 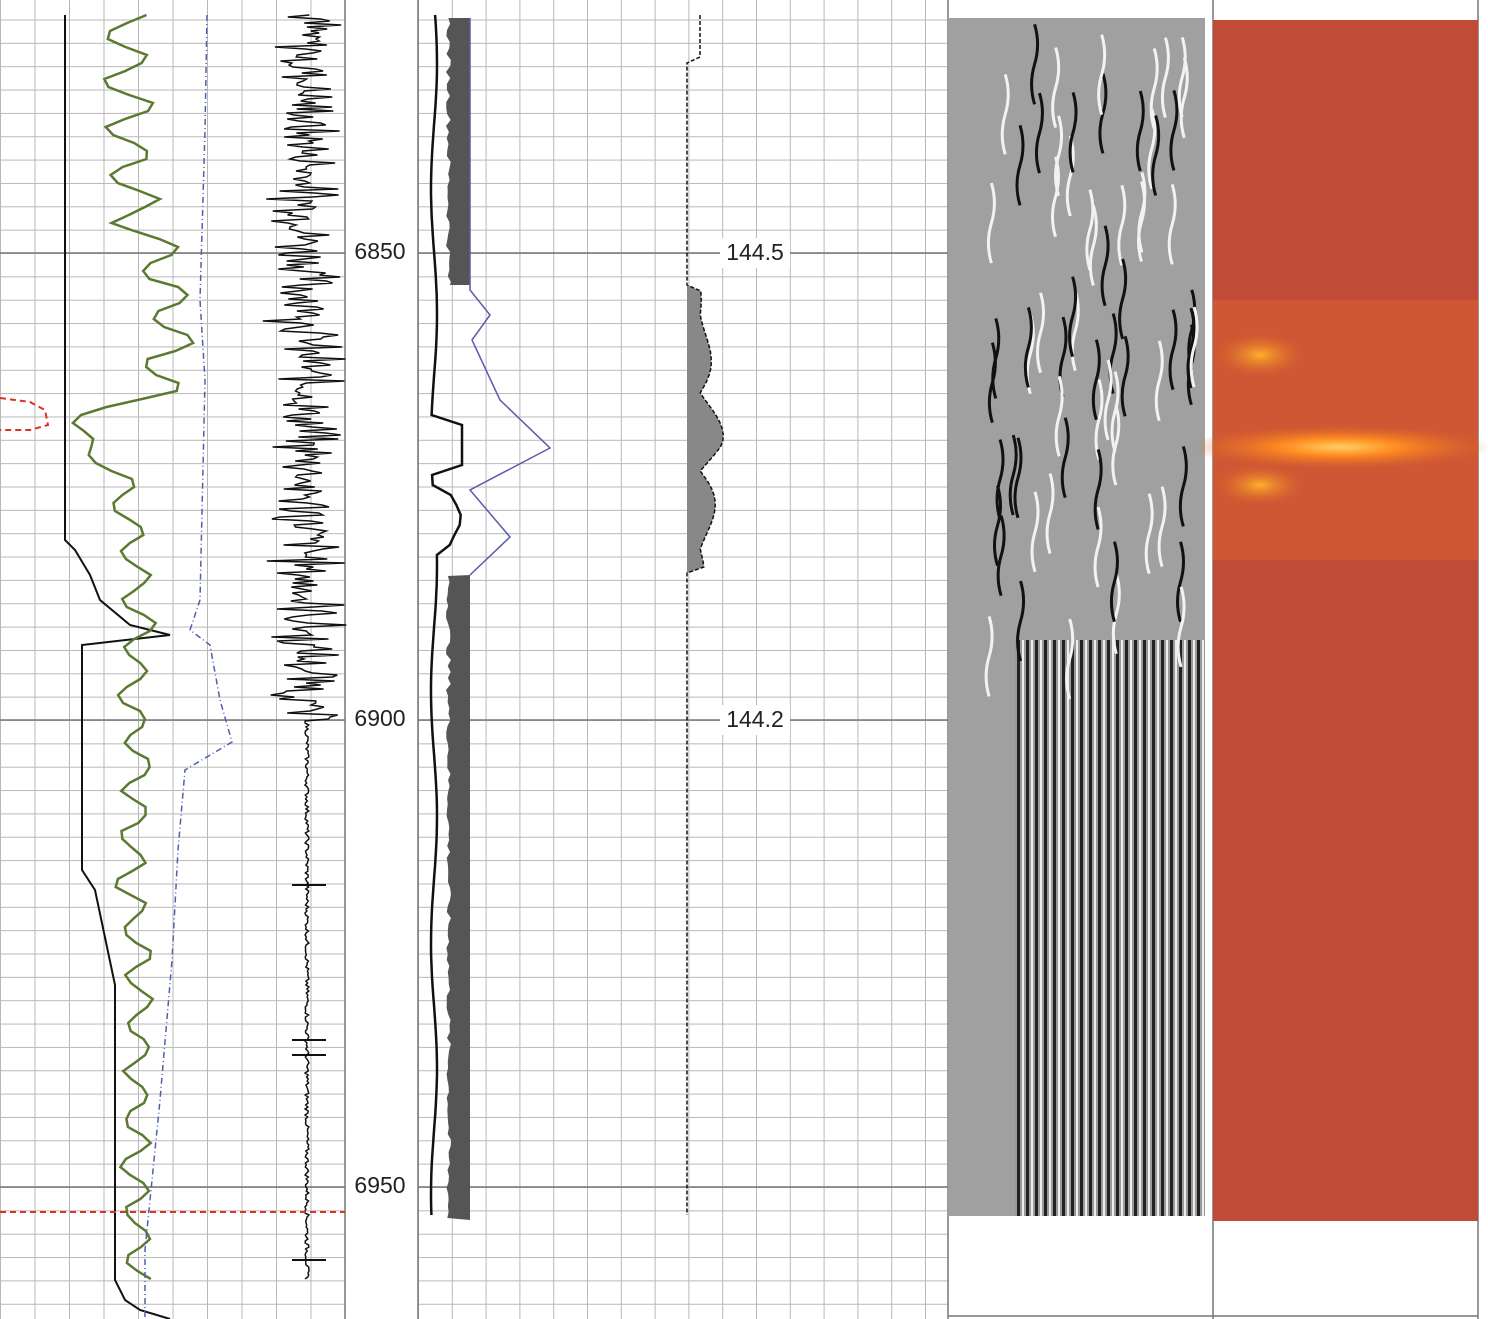 I want to click on track-label: 144.2, so click(x=755, y=719).